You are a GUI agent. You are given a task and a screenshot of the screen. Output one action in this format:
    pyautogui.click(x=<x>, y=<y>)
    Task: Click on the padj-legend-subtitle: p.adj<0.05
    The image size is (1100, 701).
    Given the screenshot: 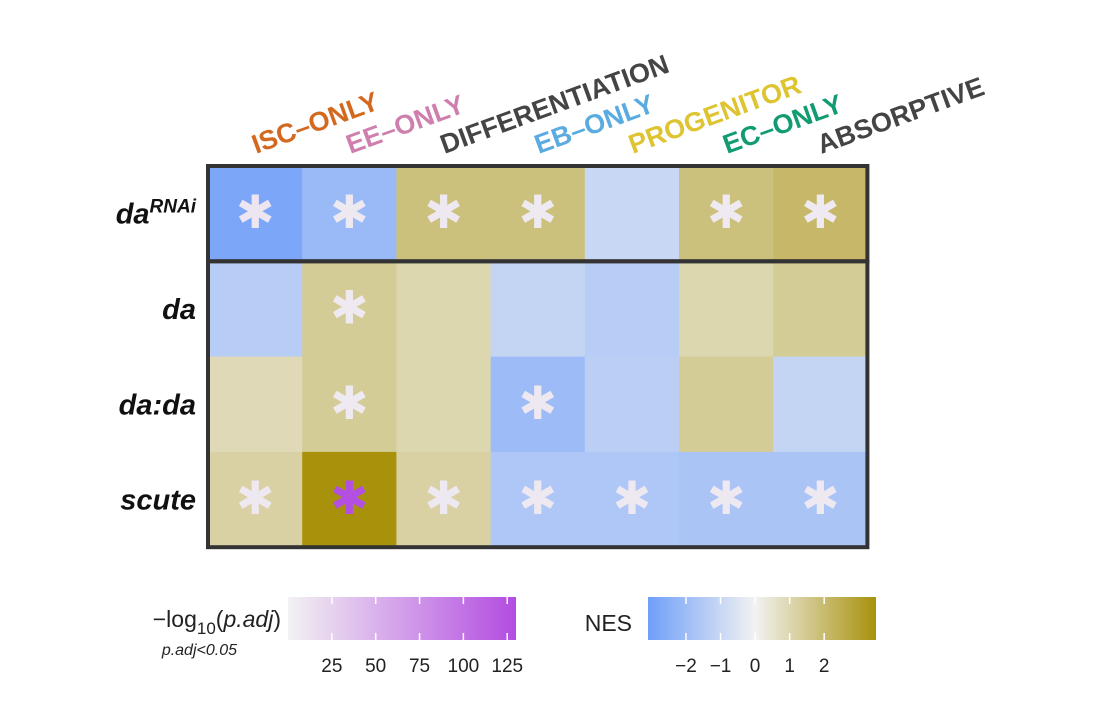 What is the action you would take?
    pyautogui.click(x=199, y=650)
    